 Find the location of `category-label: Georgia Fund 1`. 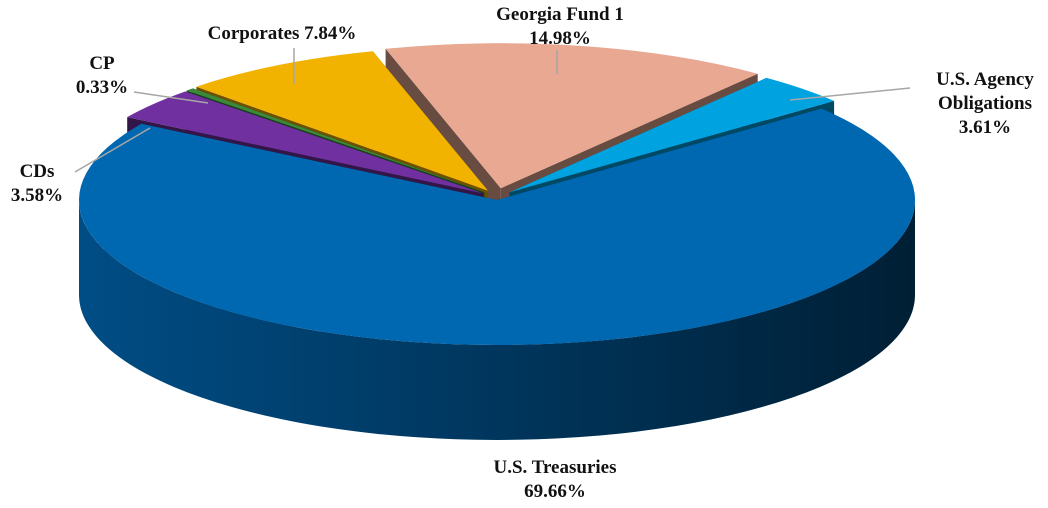

category-label: Georgia Fund 1 is located at coordinates (560, 14).